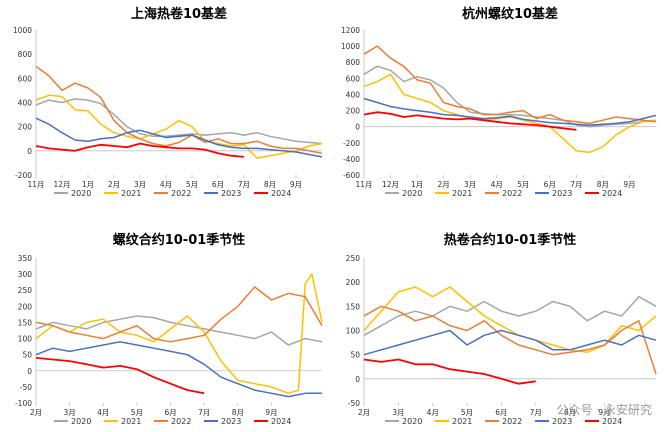 The height and width of the screenshot is (432, 668). Describe the element at coordinates (351, 143) in the screenshot. I see `y-tick-label: -200` at that location.